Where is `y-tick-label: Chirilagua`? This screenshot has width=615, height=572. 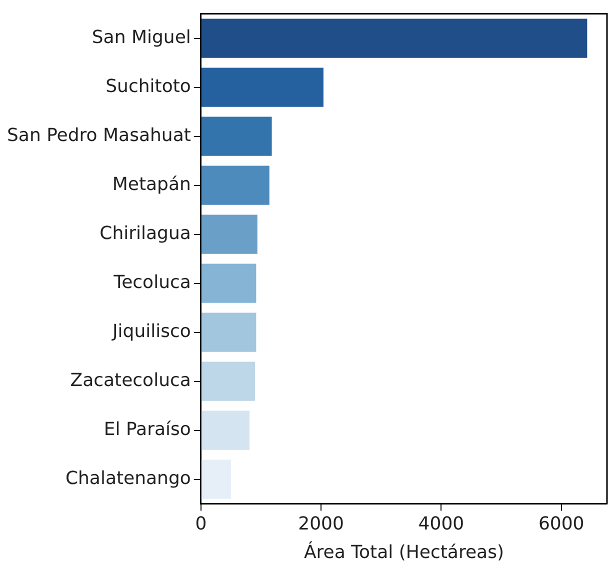 y-tick-label: Chirilagua is located at coordinates (145, 233).